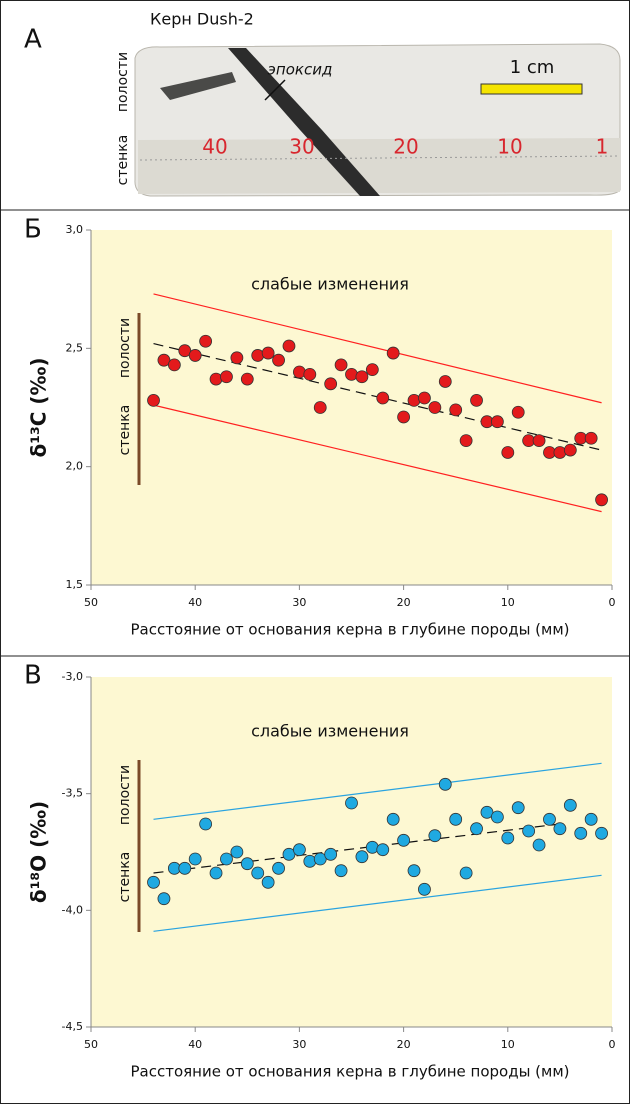 The image size is (630, 1104). Describe the element at coordinates (72, 1026) in the screenshot. I see `y-tick-label: -4,5` at that location.